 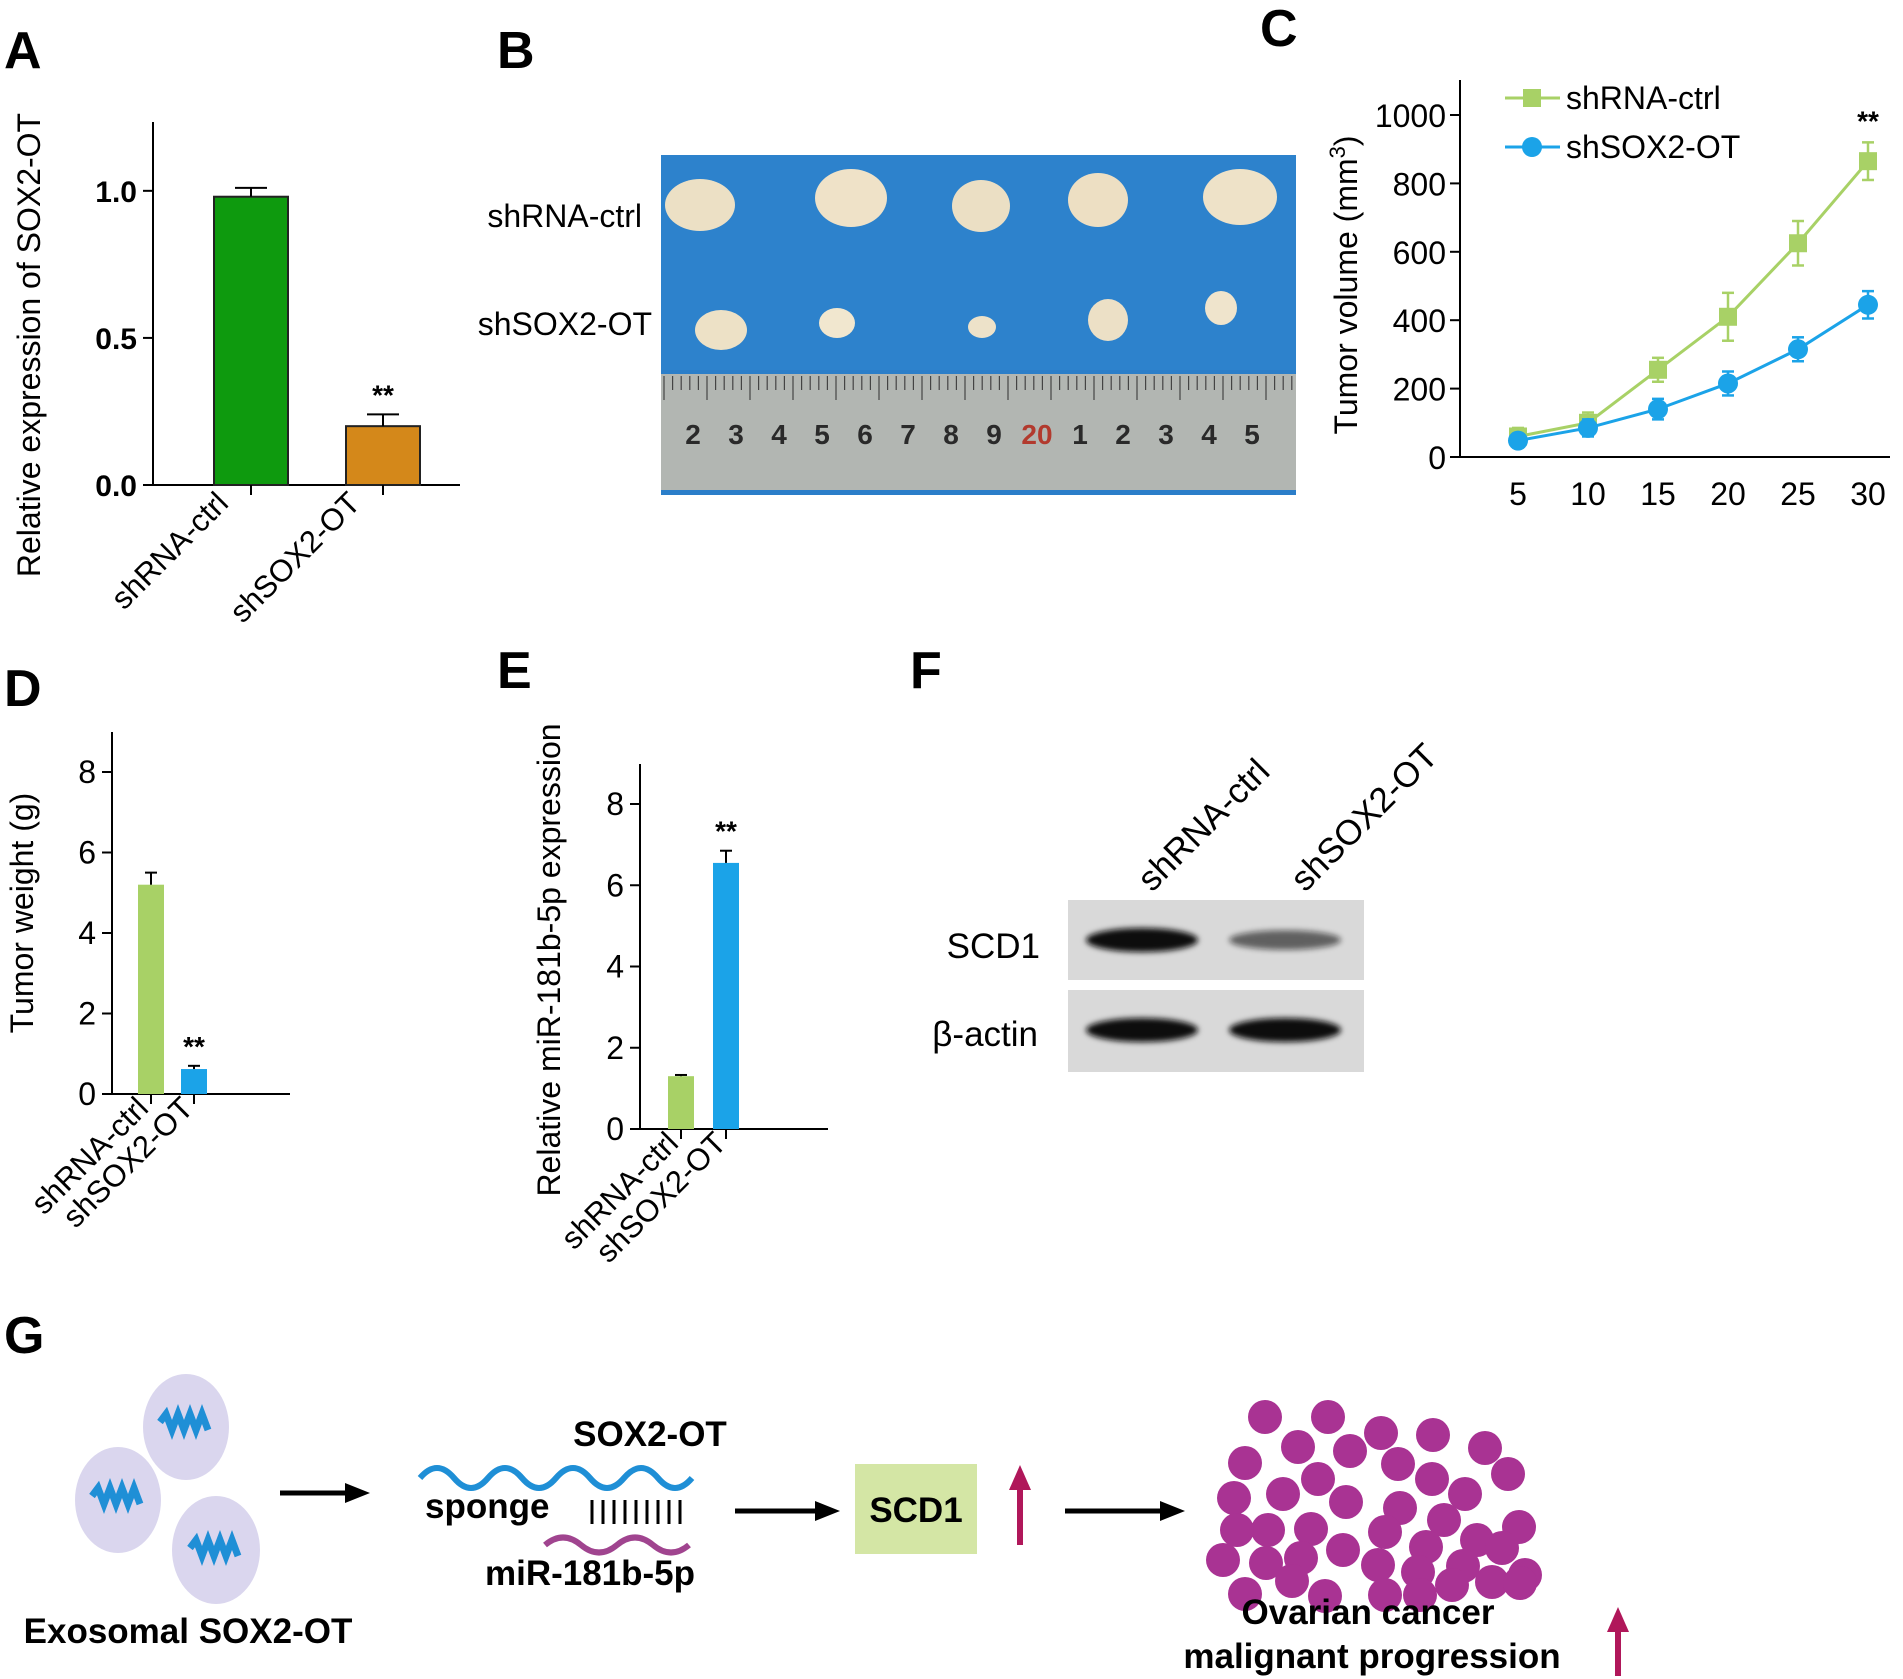 I want to click on scd1-label: SCD1, so click(x=915, y=1510).